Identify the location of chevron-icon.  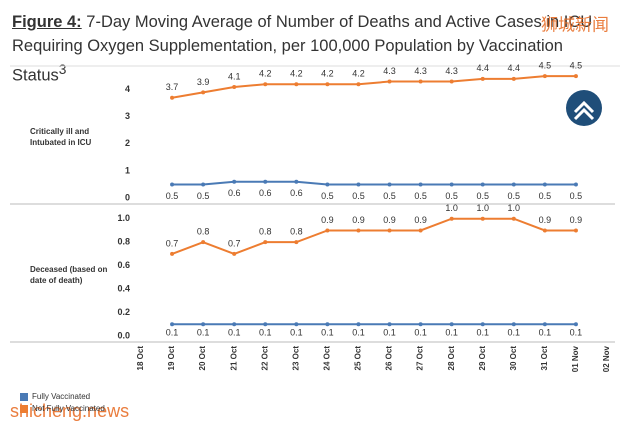
(584, 110).